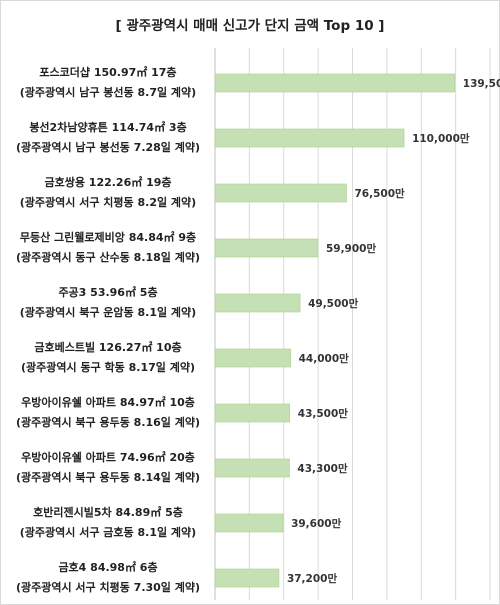  Describe the element at coordinates (108, 92) in the screenshot. I see `category-label-location: (광주광역시 남구 봉선동 8.7일 계약)` at that location.